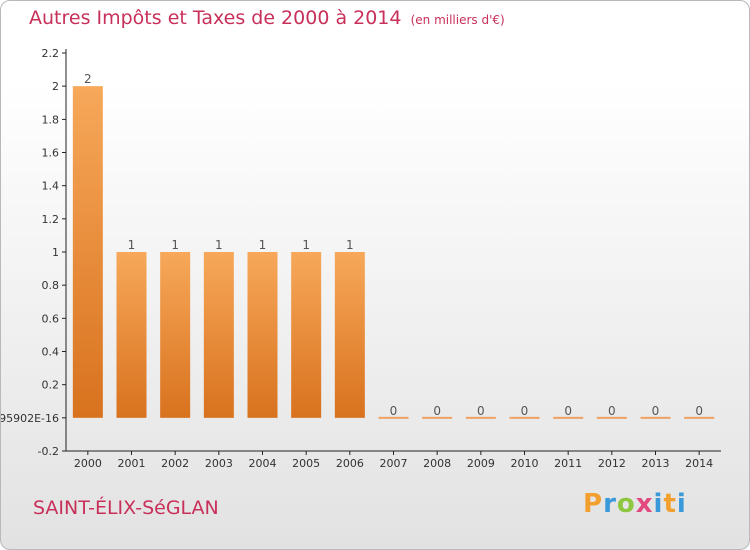  I want to click on x-tick-label: 2012, so click(612, 463).